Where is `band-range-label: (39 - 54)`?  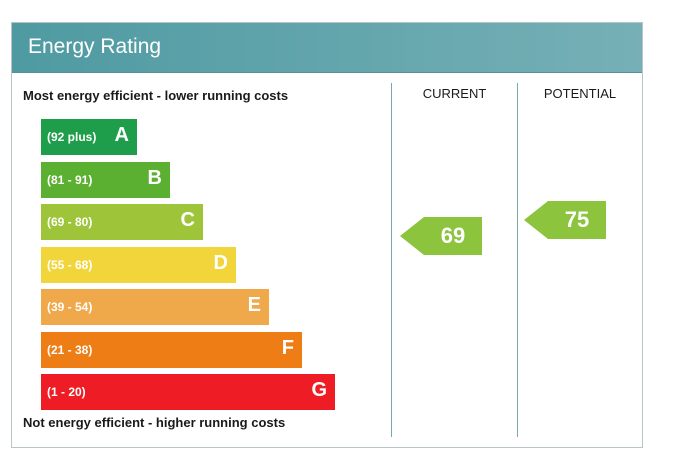
band-range-label: (39 - 54) is located at coordinates (70, 307).